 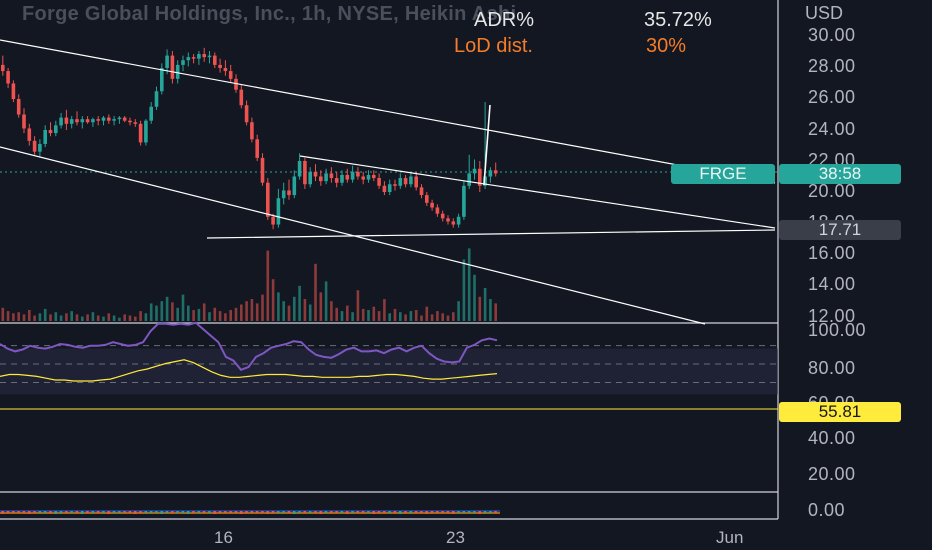 I want to click on price-tick-label: 14.00, so click(x=832, y=284).